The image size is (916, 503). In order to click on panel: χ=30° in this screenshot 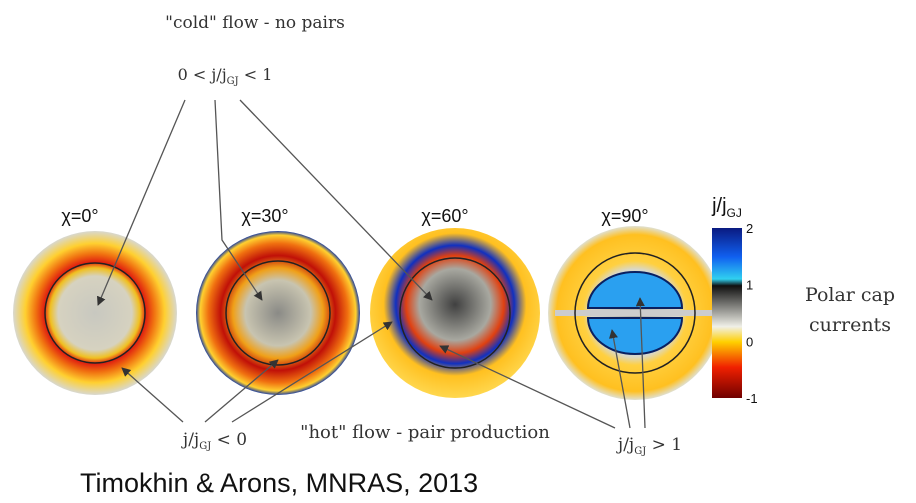, I will do `click(278, 300)`.